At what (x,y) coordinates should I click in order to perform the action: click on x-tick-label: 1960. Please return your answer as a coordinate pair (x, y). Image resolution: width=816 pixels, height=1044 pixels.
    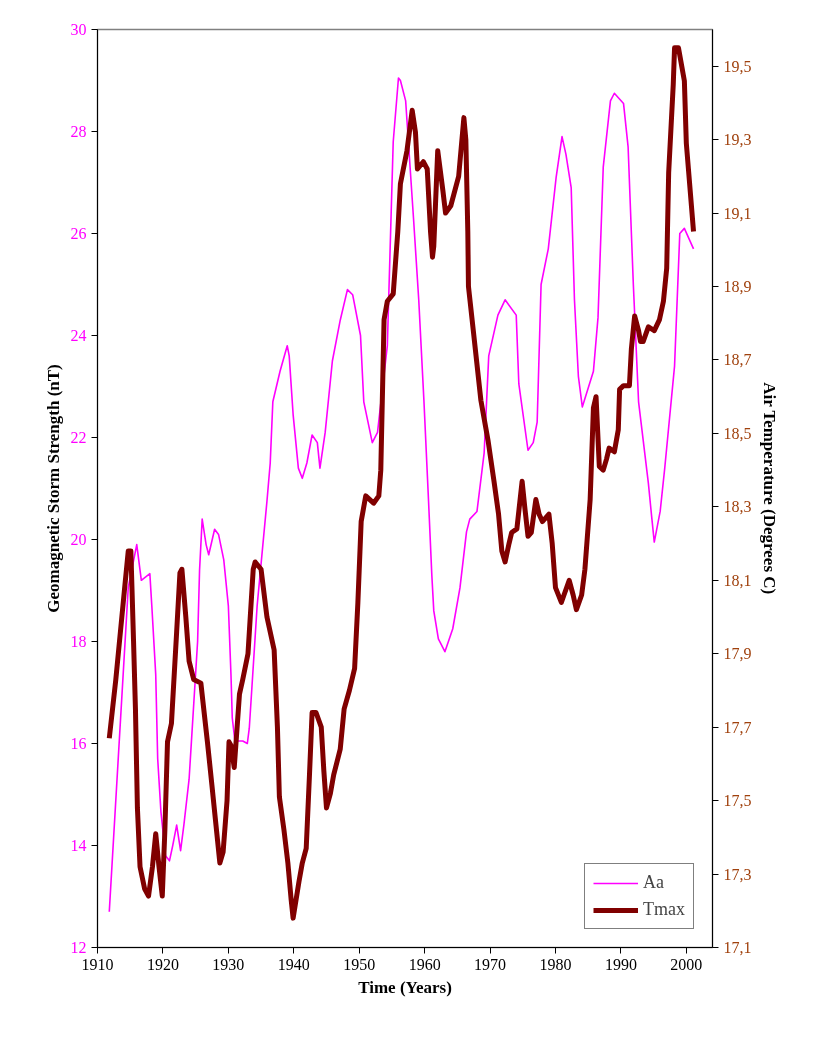
    Looking at the image, I should click on (424, 964).